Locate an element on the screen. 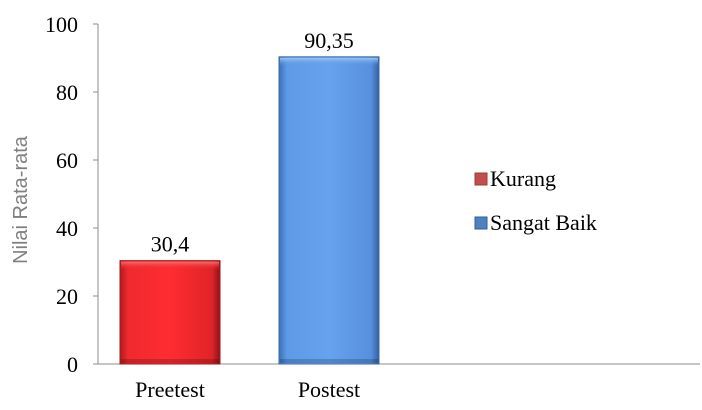  y-tick-label: 60 is located at coordinates (67, 160).